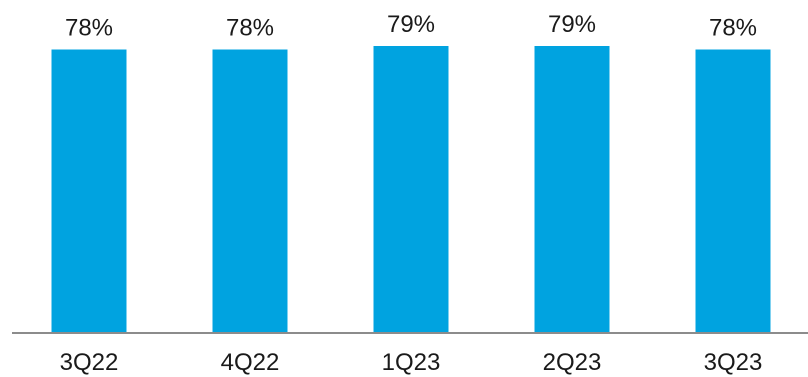  I want to click on bar-3q22, so click(89, 191).